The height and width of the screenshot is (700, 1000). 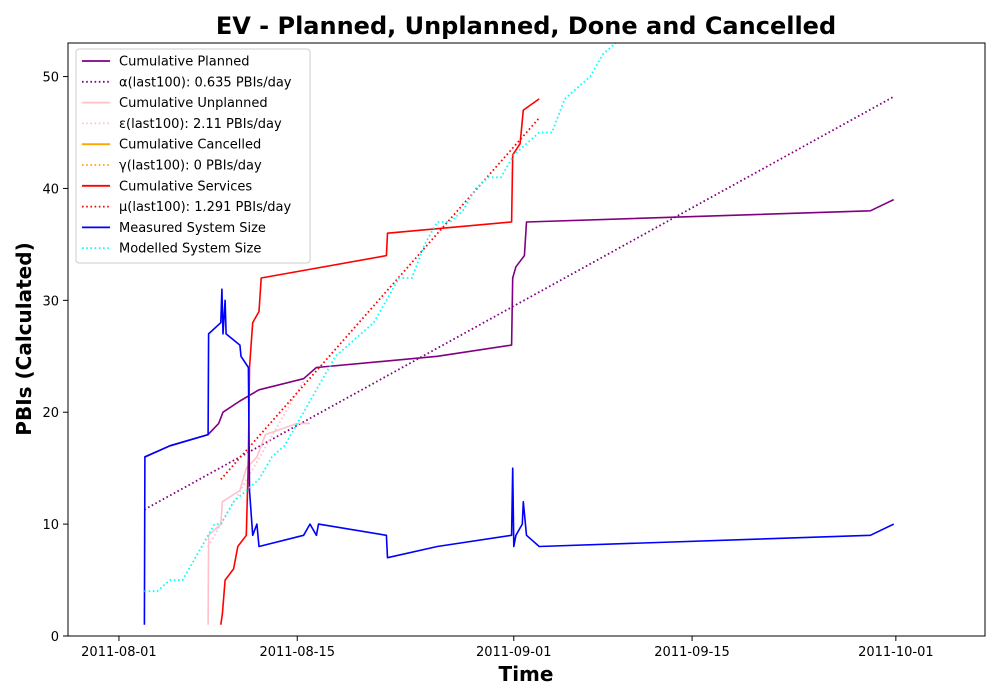 What do you see at coordinates (193, 103) in the screenshot?
I see `legend-label: Cumulative Unplanned` at bounding box center [193, 103].